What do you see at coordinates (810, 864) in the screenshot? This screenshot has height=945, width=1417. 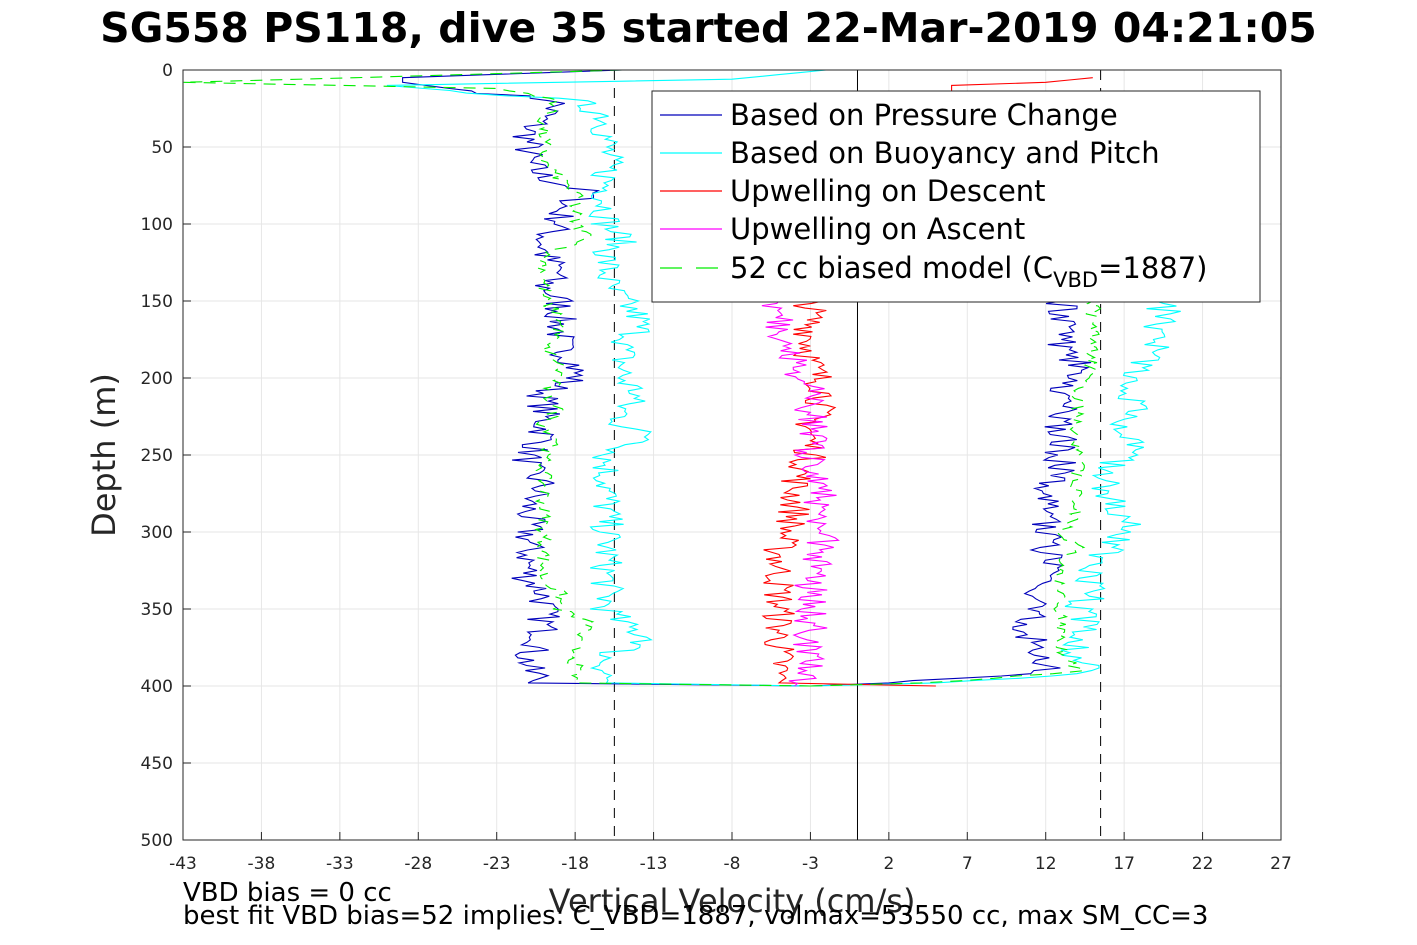 I see `x-tick-label: -3` at bounding box center [810, 864].